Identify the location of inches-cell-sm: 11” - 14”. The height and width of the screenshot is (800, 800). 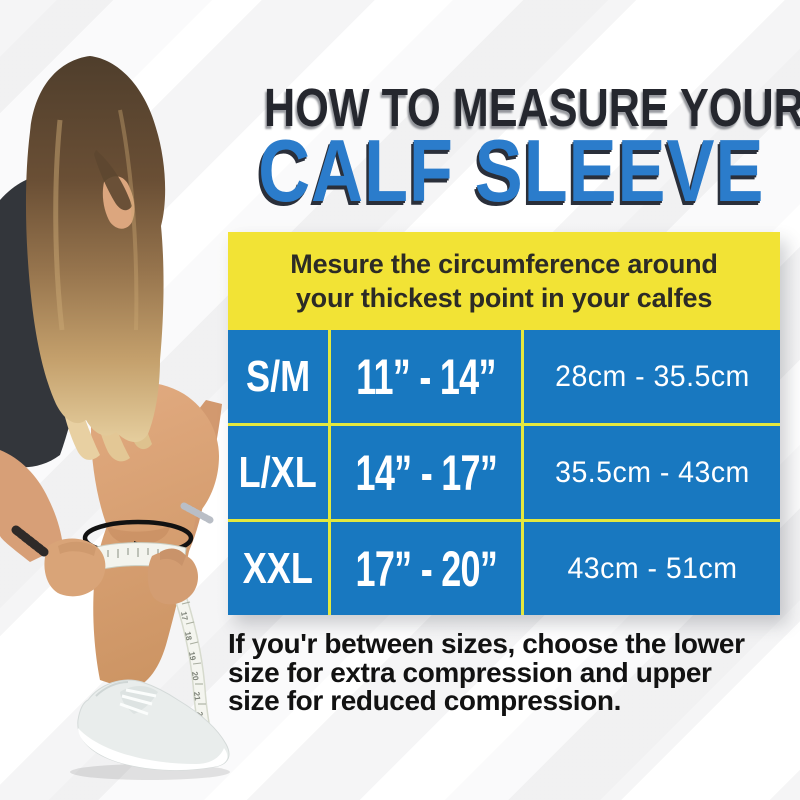
(426, 376).